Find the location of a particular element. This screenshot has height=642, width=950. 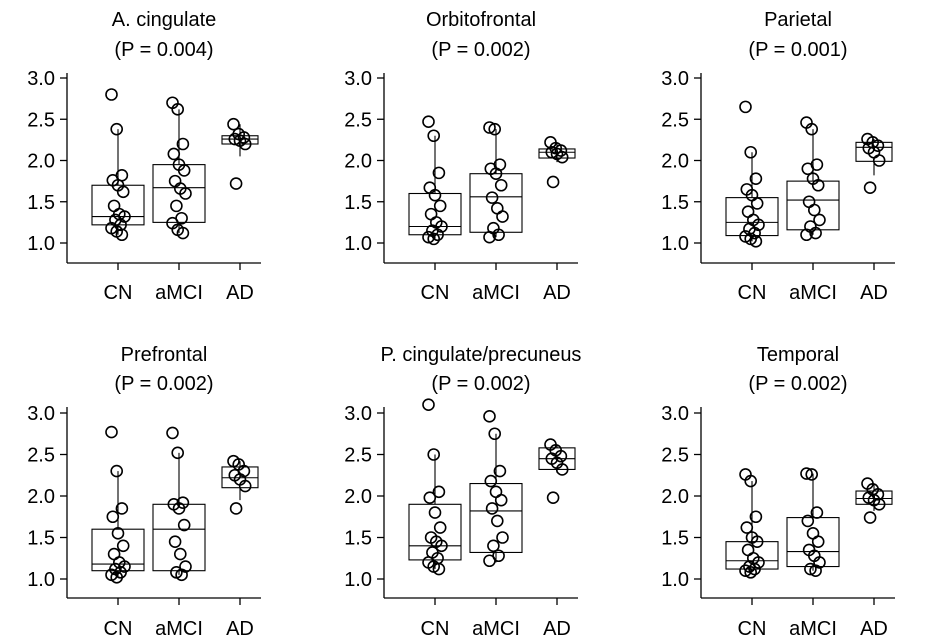

panel-p-value: (P = 0.001) is located at coordinates (797, 50).